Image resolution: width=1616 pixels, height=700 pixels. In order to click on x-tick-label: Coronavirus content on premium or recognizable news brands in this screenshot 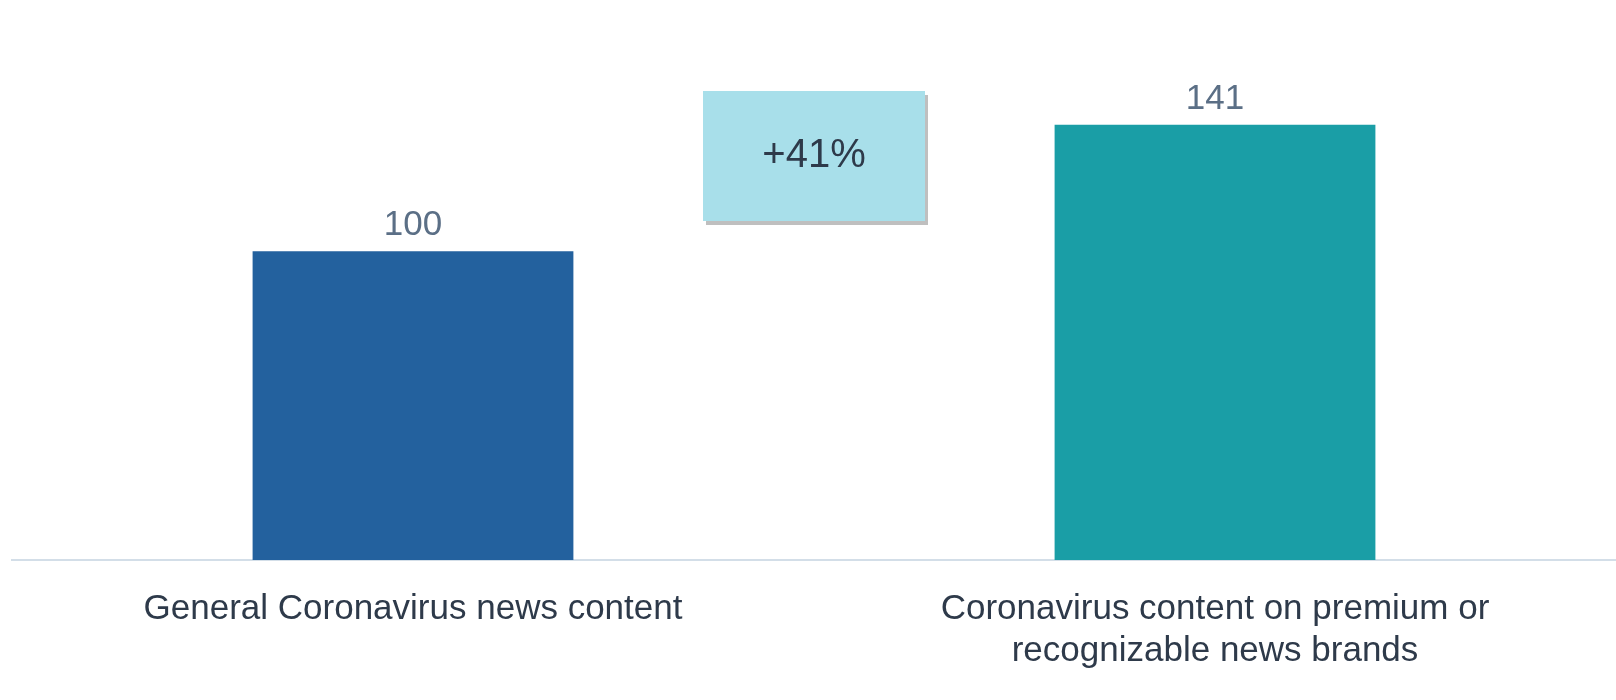, I will do `click(1215, 627)`.